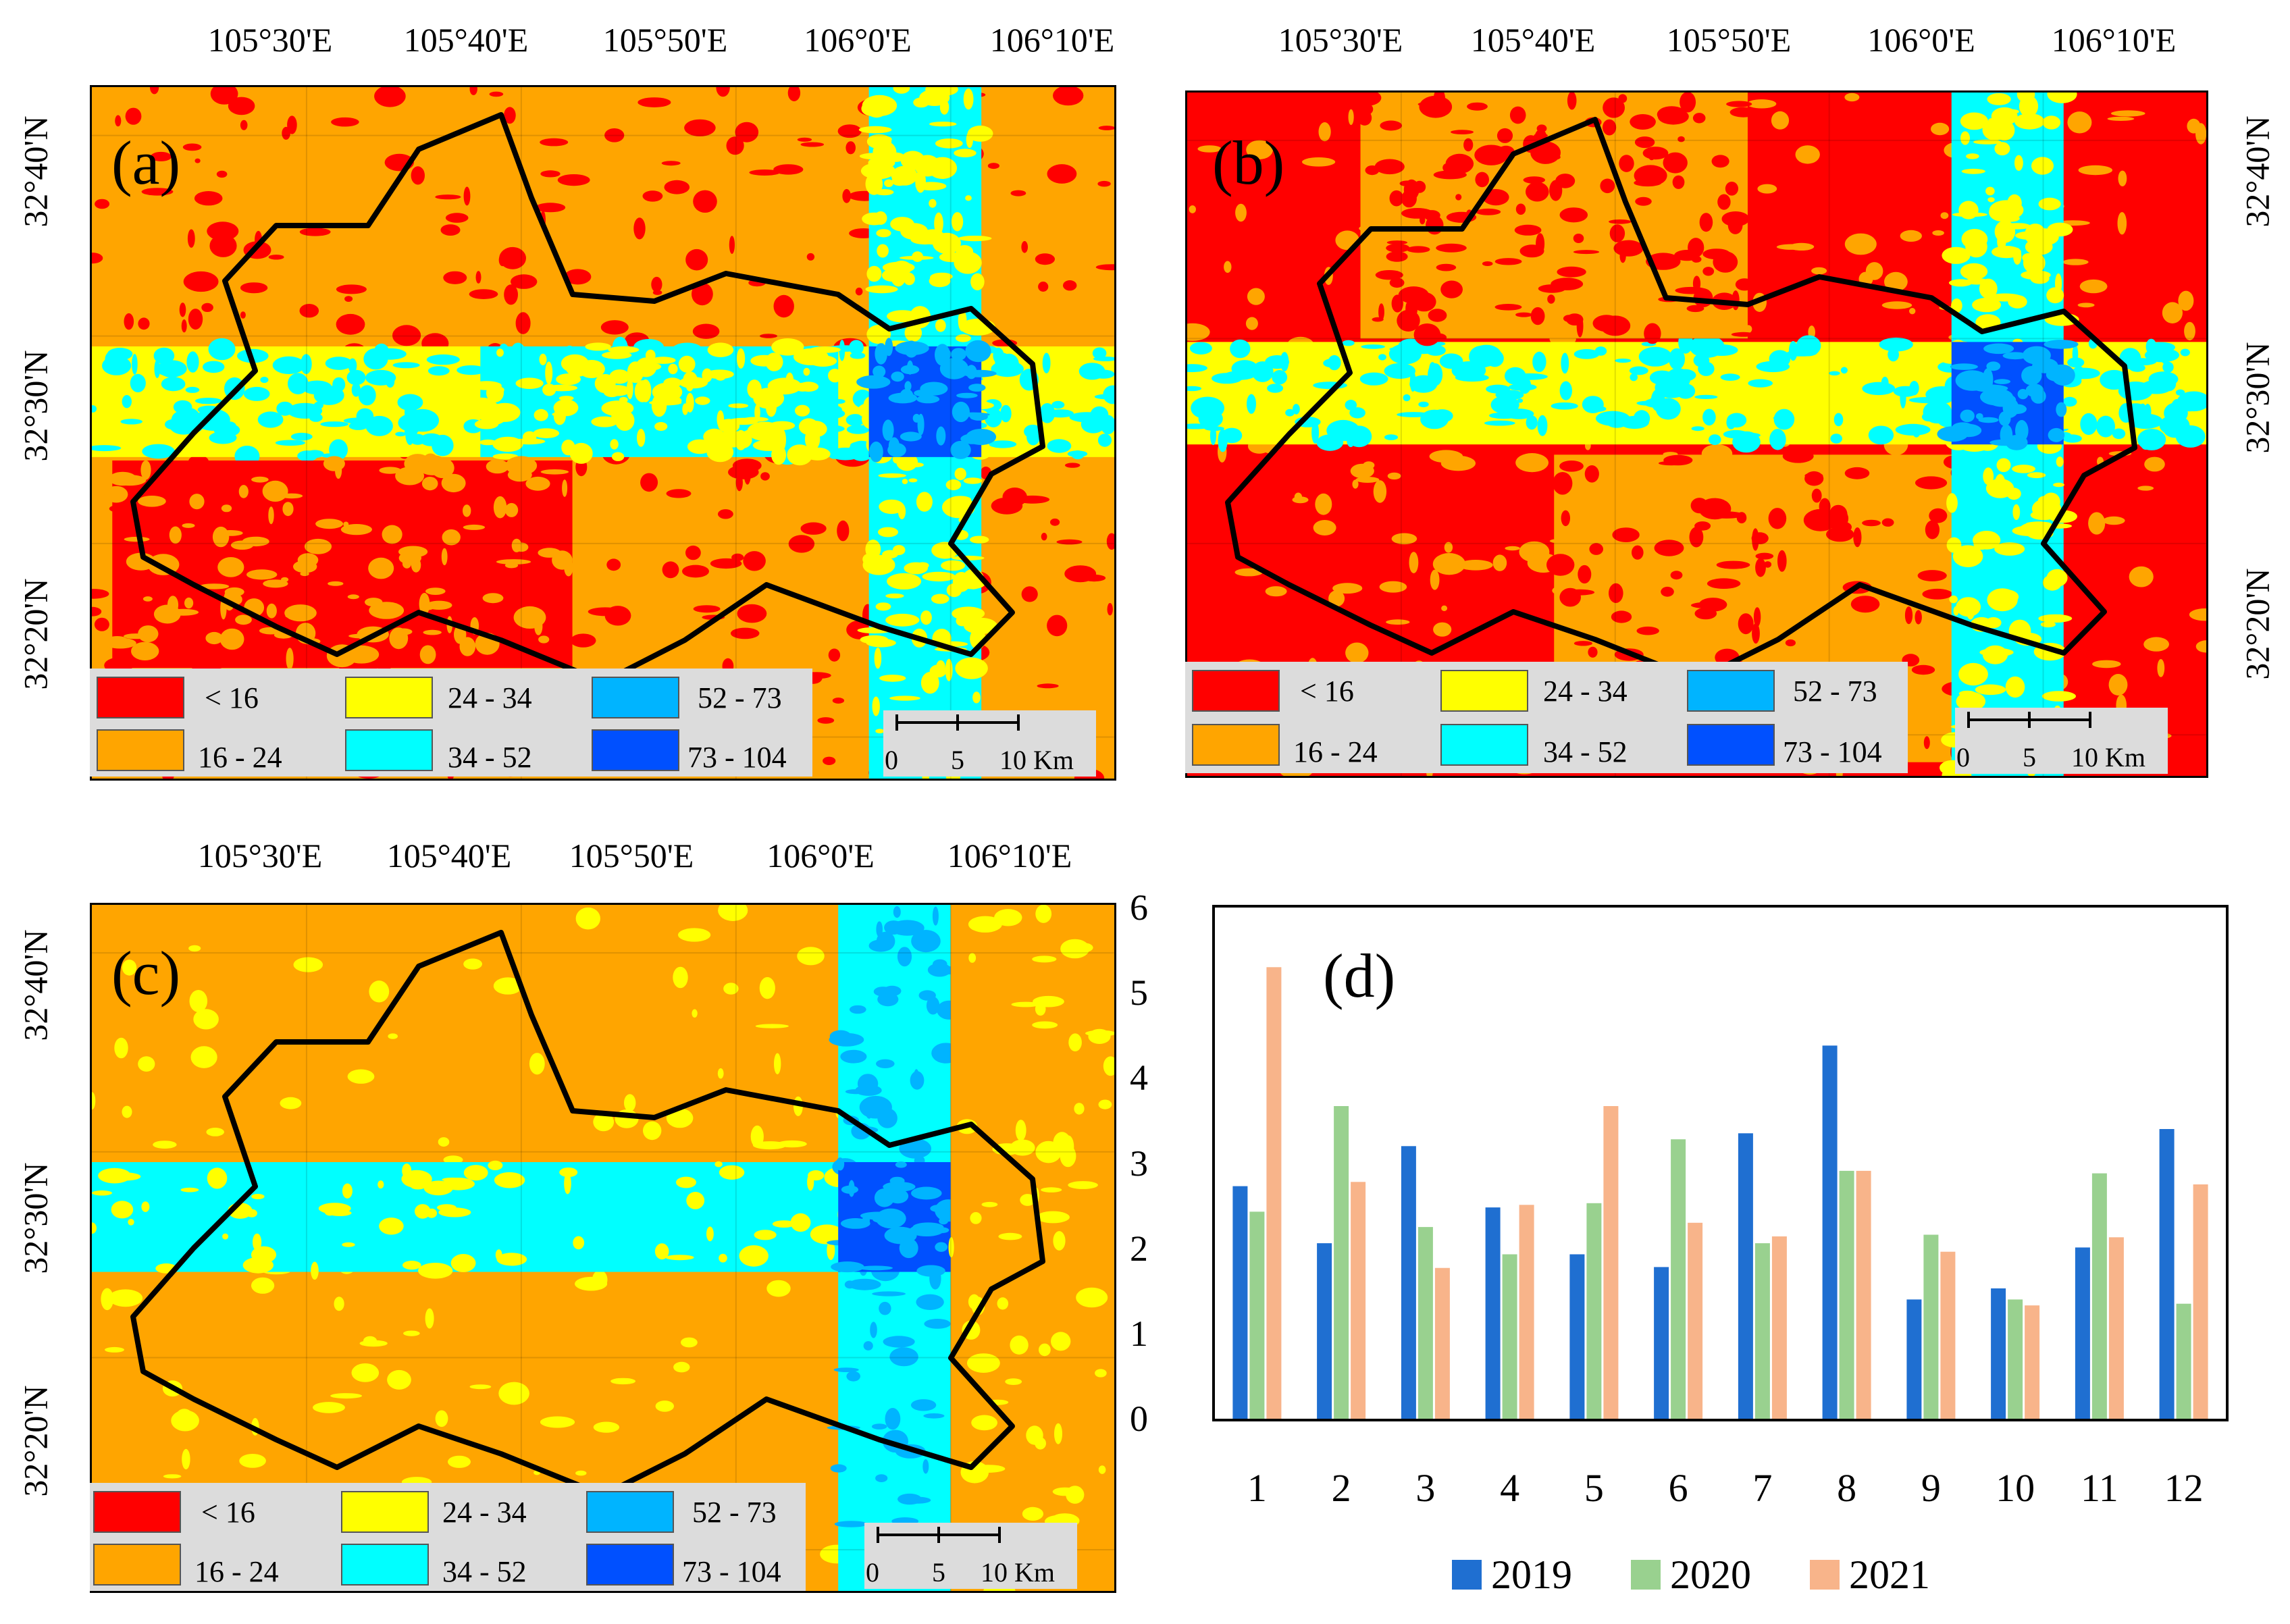 Image resolution: width=2290 pixels, height=1624 pixels. Describe the element at coordinates (1931, 1326) in the screenshot. I see `bar-2020-m9` at that location.